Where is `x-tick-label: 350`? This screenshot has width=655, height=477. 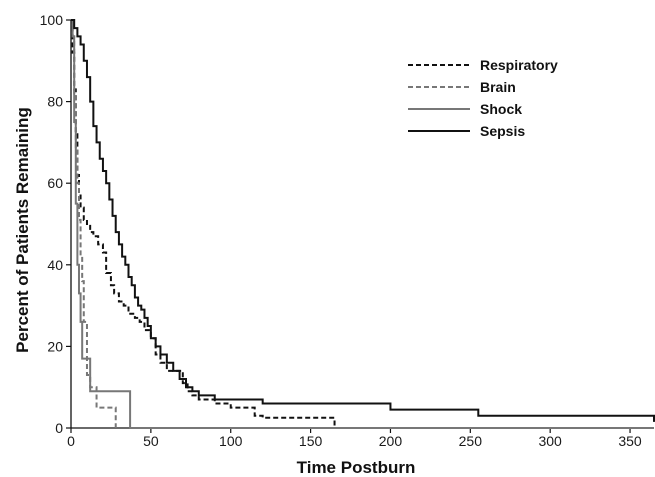
x-tick-label: 350 is located at coordinates (630, 441).